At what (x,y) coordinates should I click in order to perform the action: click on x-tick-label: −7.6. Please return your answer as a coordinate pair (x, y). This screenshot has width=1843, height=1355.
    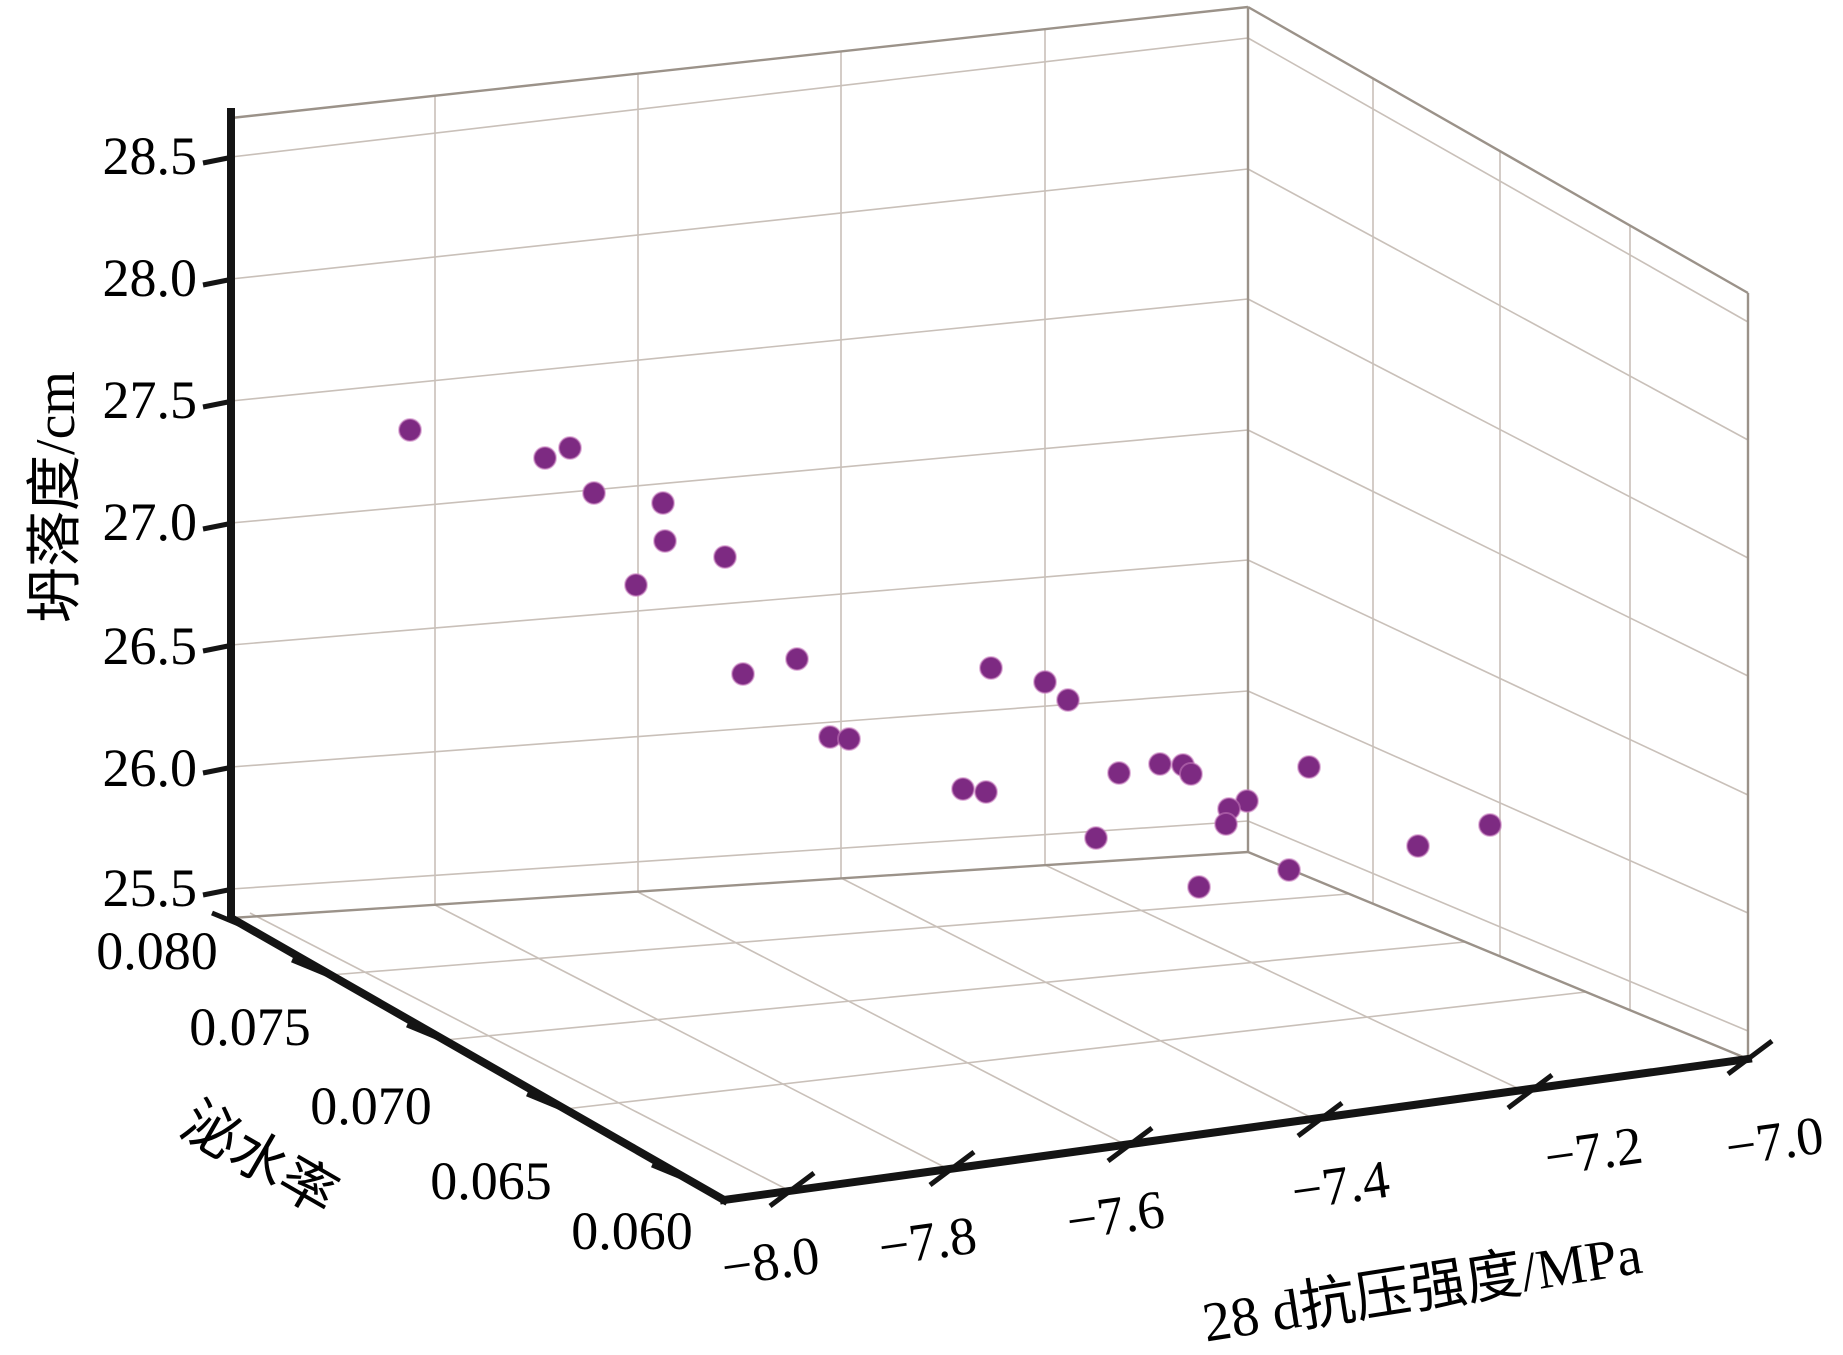
    Looking at the image, I should click on (1115, 1215).